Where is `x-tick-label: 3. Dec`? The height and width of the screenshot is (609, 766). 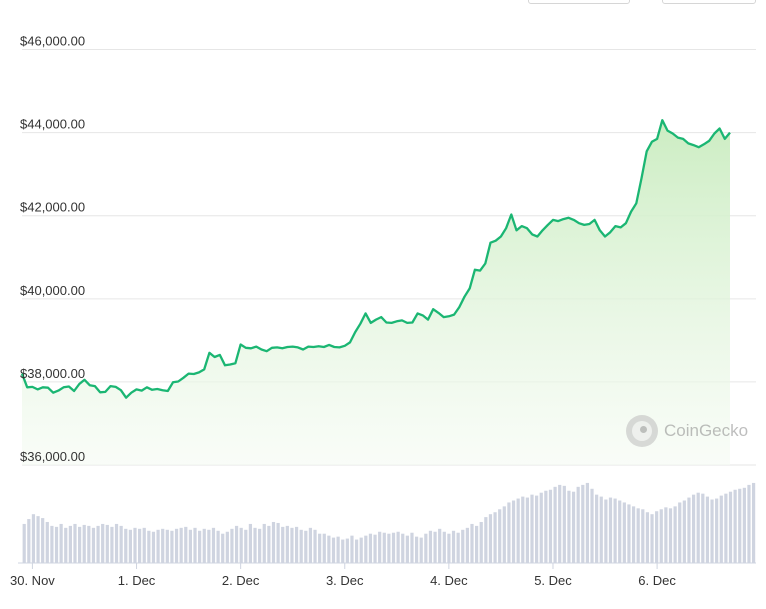
x-tick-label: 3. Dec is located at coordinates (345, 580).